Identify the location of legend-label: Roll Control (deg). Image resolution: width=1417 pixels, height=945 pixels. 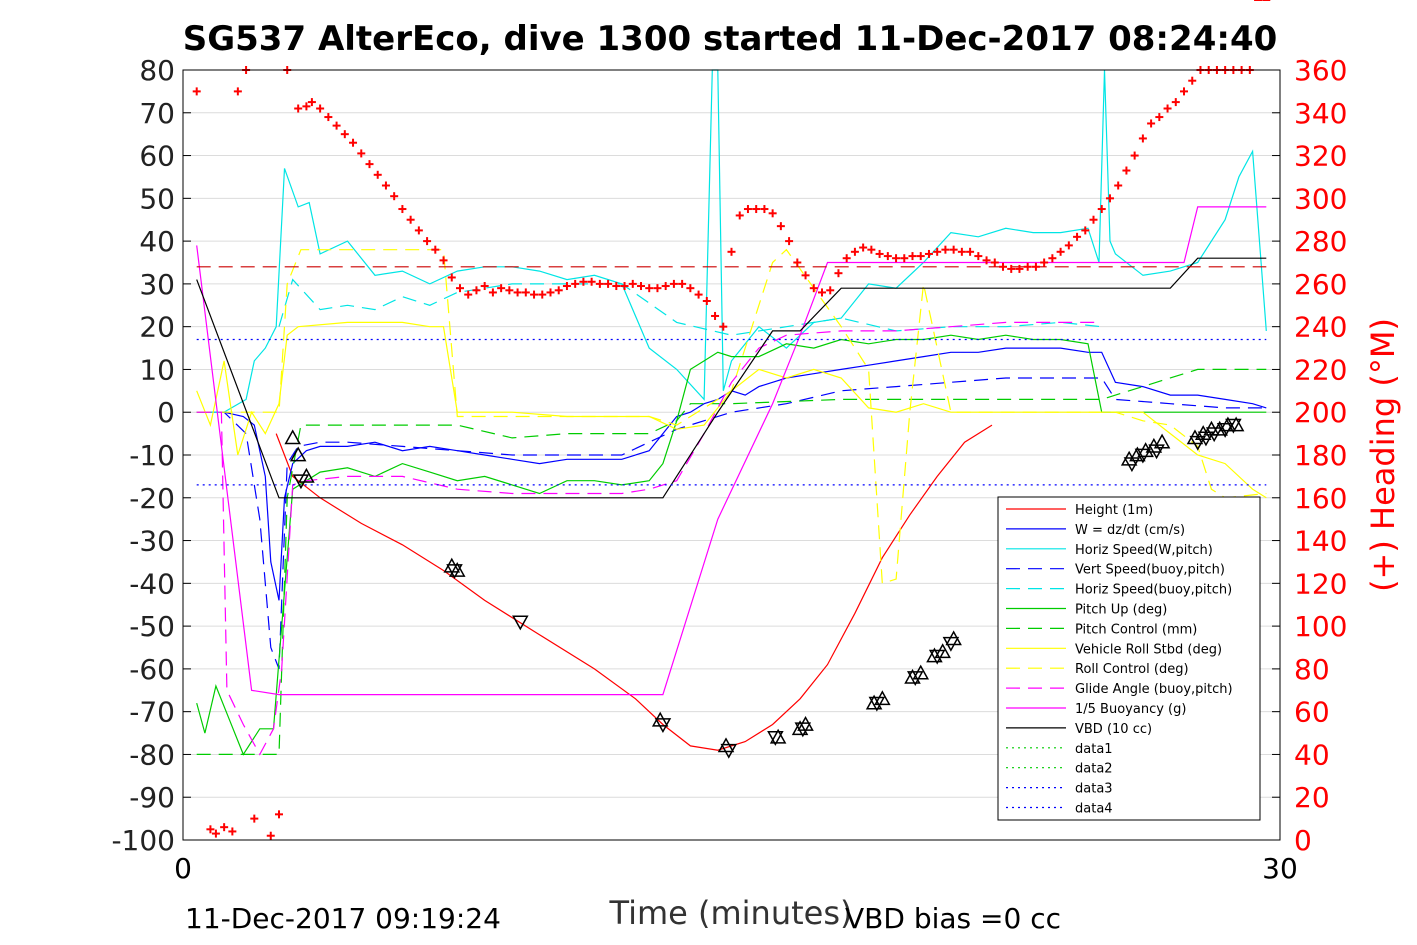
(1132, 669).